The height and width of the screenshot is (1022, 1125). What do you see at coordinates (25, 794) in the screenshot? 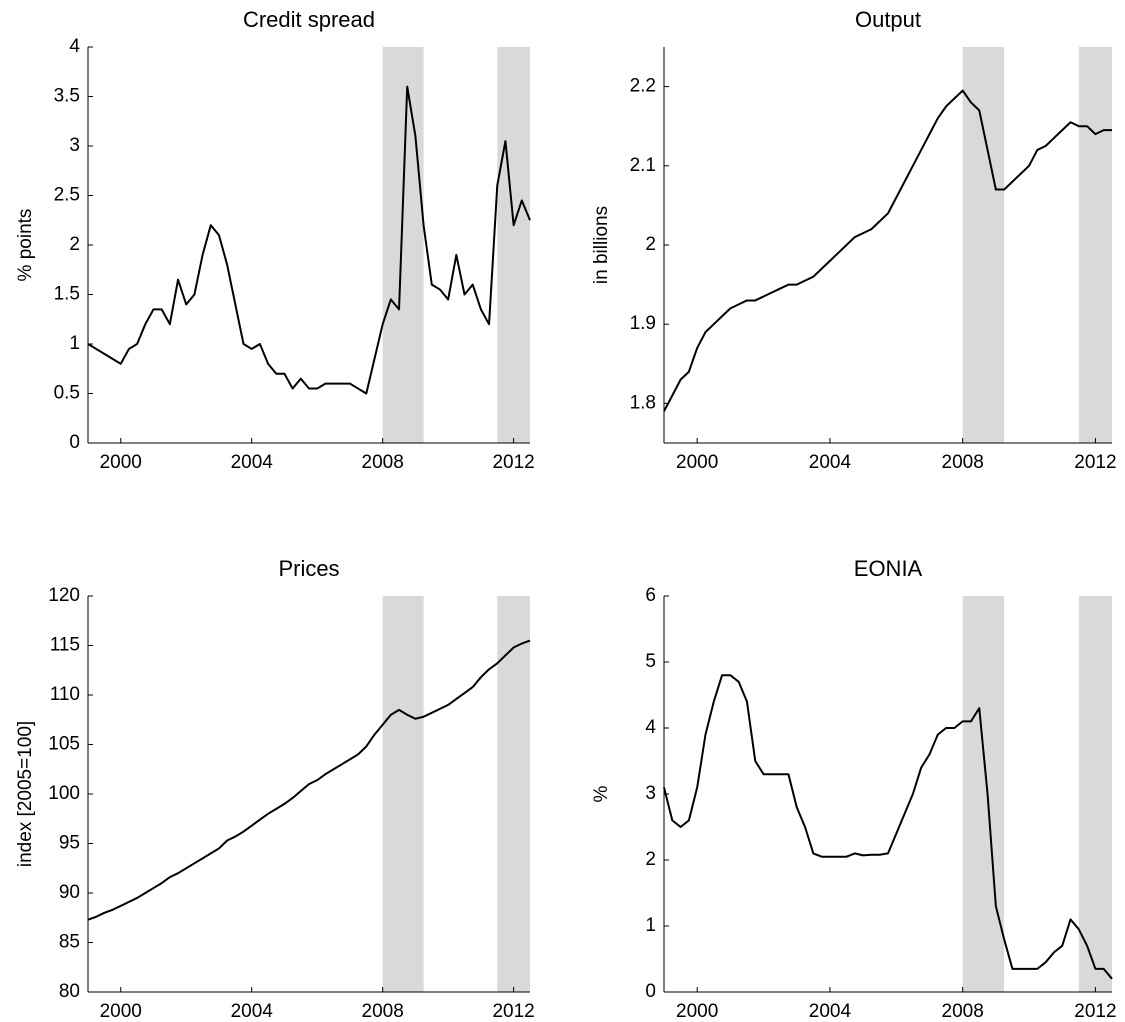
I see `y-axis-label: index [2005=100]` at bounding box center [25, 794].